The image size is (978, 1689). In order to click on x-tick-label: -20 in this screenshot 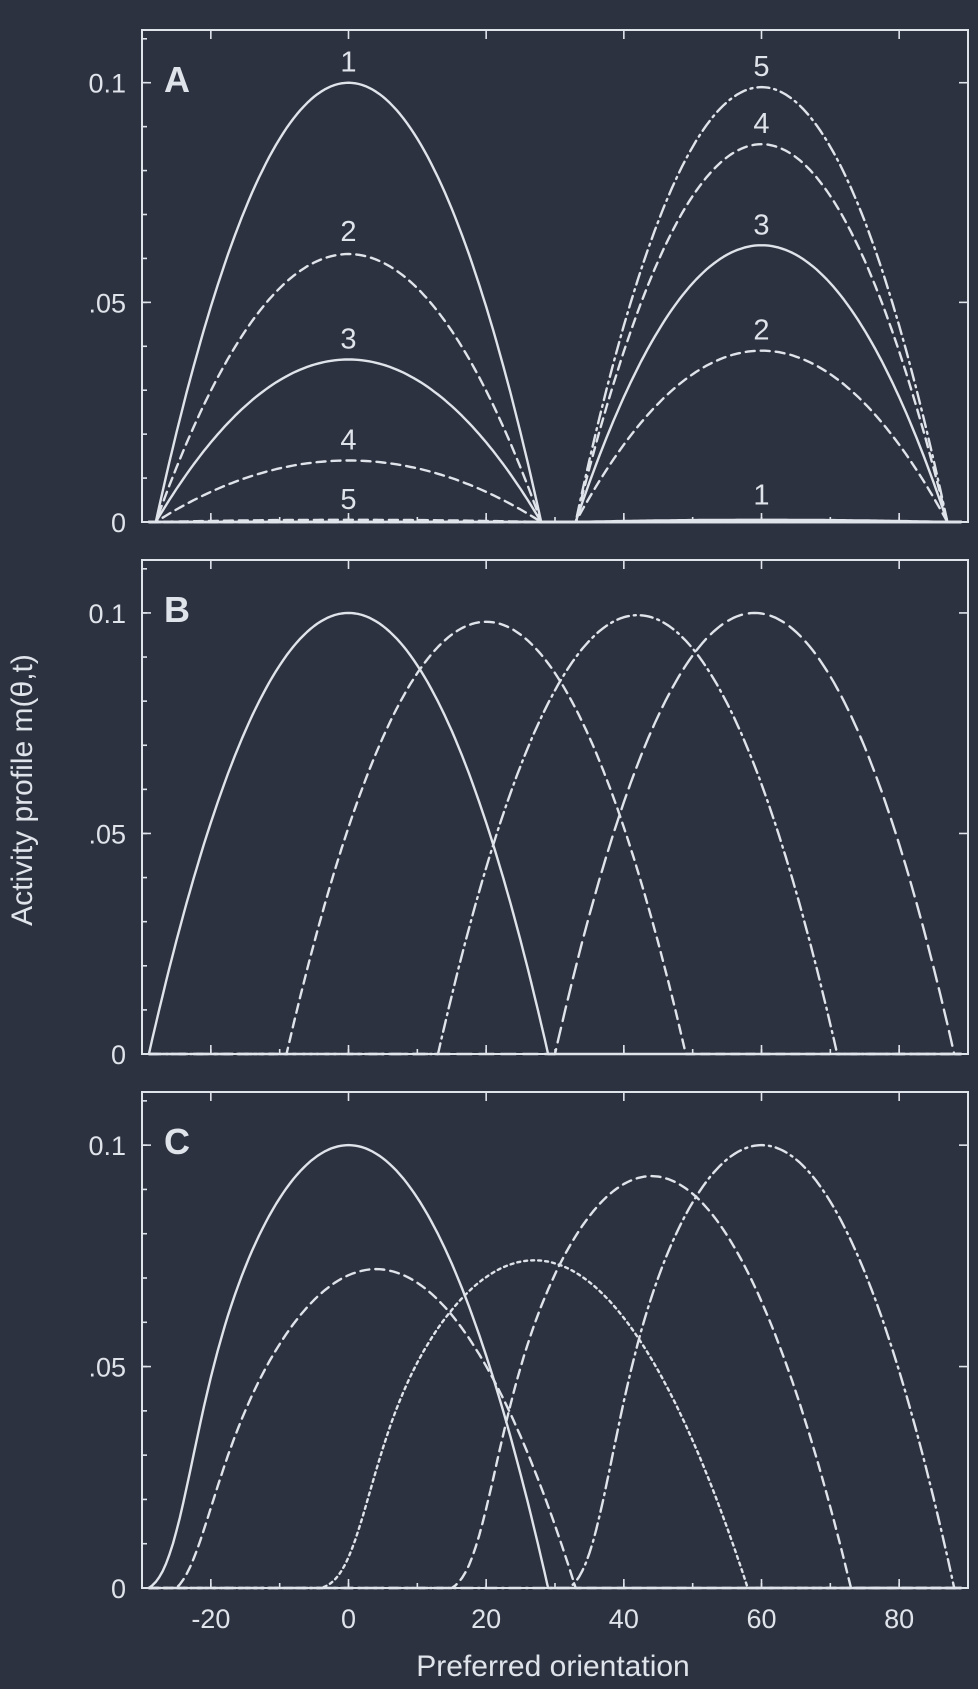, I will do `click(210, 1619)`.